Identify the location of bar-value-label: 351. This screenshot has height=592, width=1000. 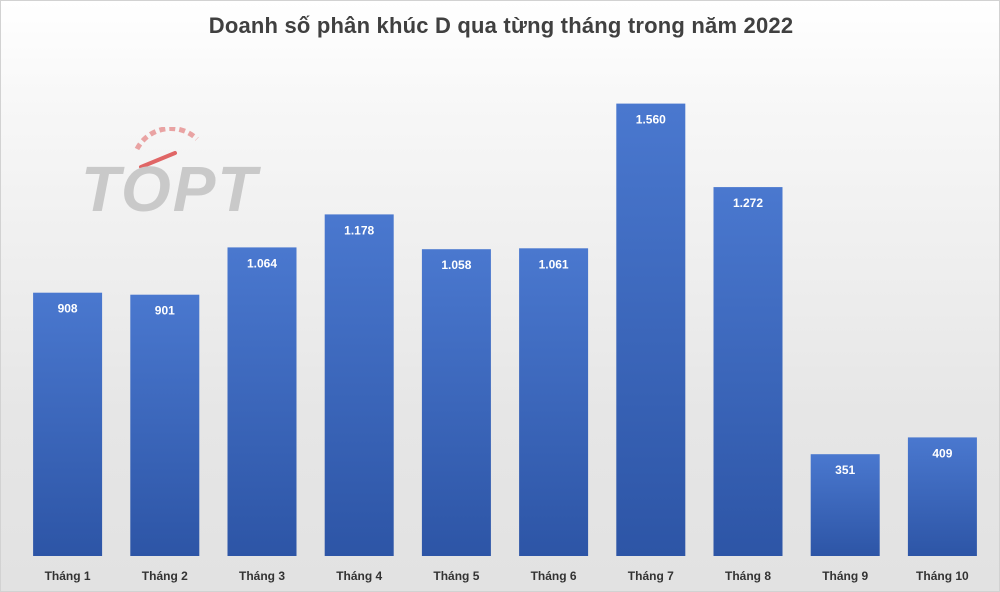
(845, 470).